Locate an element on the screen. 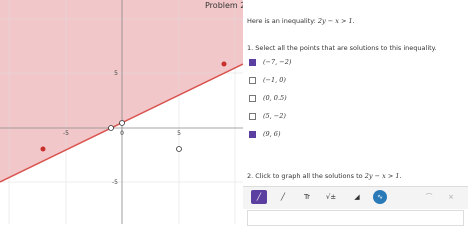  part2-math: 2y − x > 1. is located at coordinates (383, 176).